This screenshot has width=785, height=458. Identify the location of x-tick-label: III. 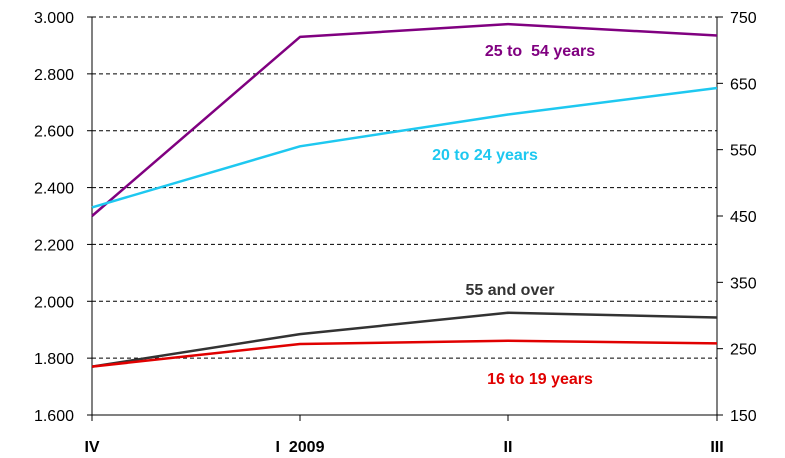
(716, 447).